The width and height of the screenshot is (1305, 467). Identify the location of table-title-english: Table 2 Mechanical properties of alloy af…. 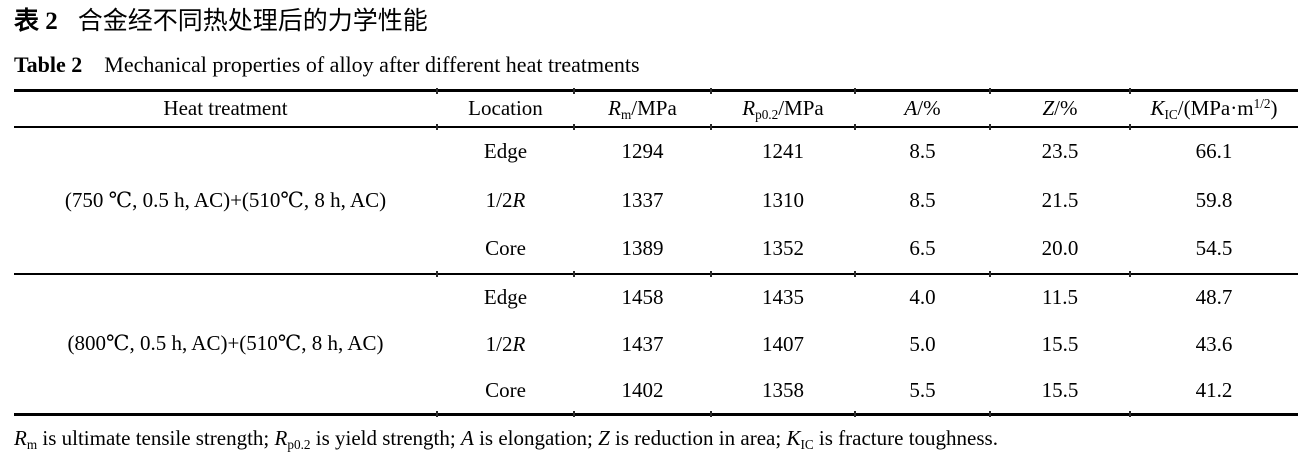
(652, 57).